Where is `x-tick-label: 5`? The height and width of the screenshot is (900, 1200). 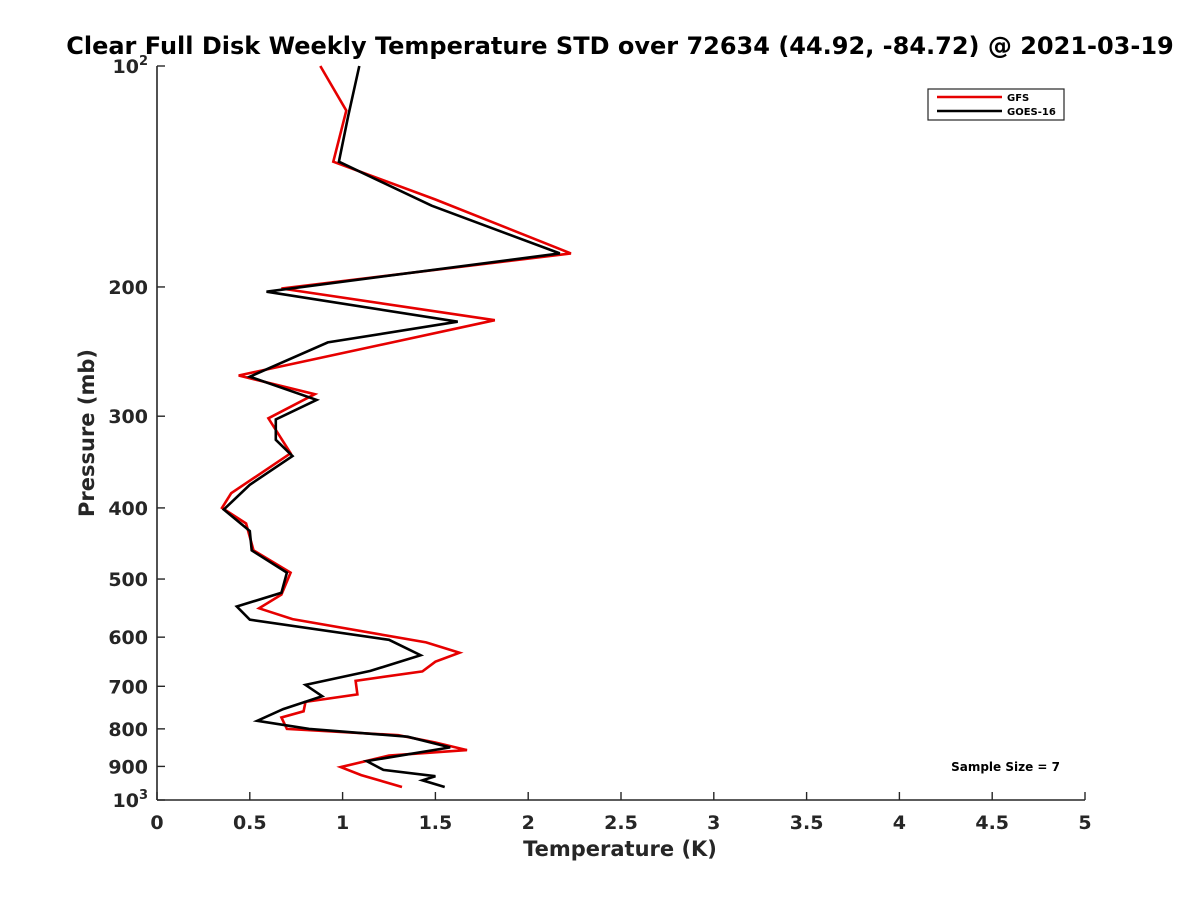 x-tick-label: 5 is located at coordinates (1084, 823).